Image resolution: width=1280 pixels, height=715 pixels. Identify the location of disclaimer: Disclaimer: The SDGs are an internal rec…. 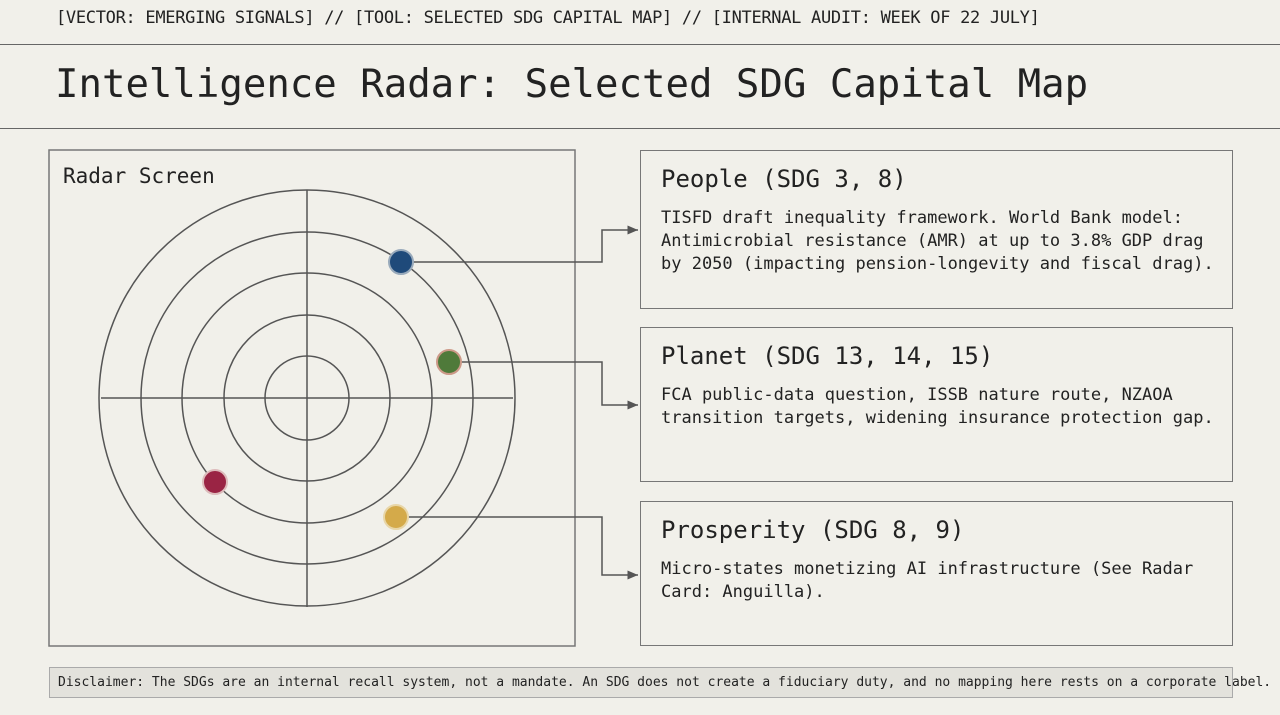
(660, 682).